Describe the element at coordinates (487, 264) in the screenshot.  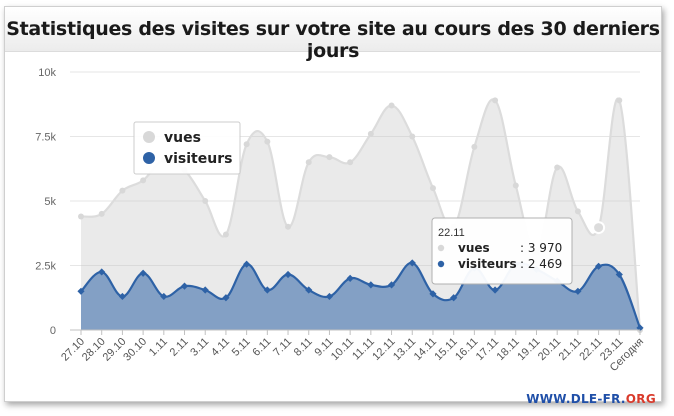
I see `tooltip-series-name: visiteurs` at that location.